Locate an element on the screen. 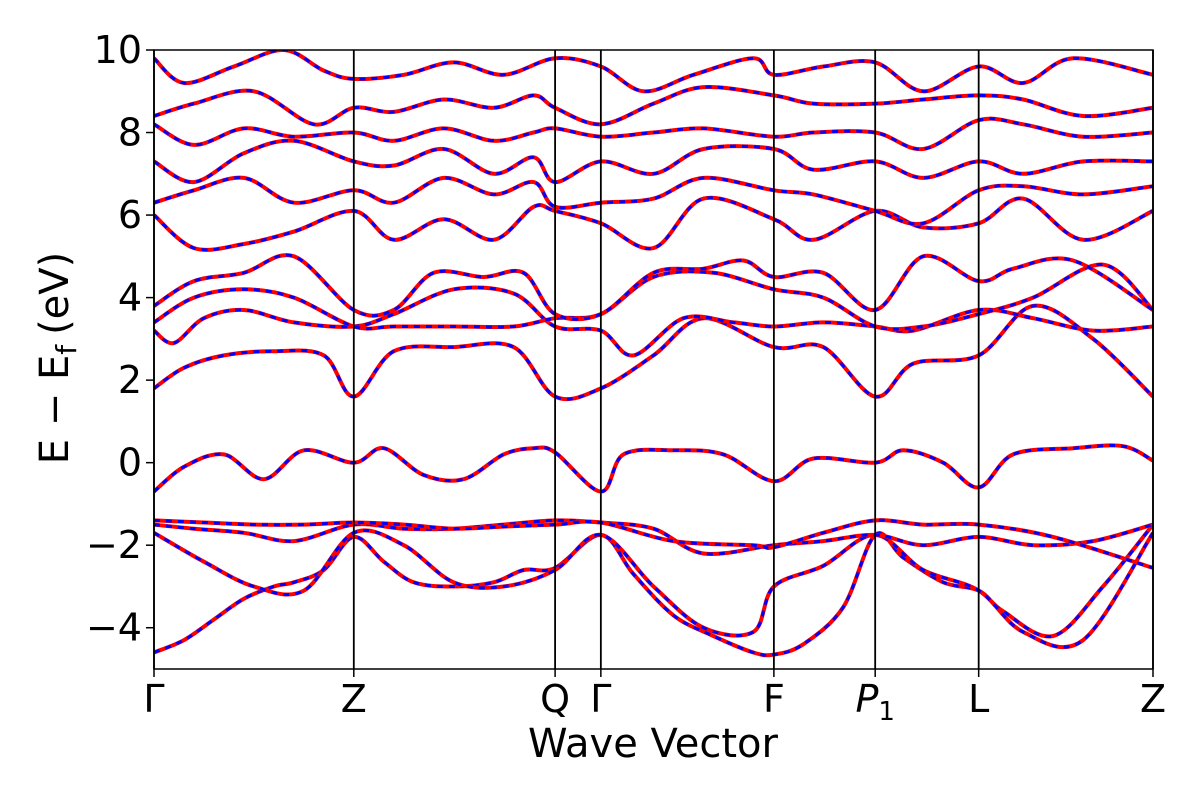  y-axis-title-unit: (eV) is located at coordinates (55, 293).